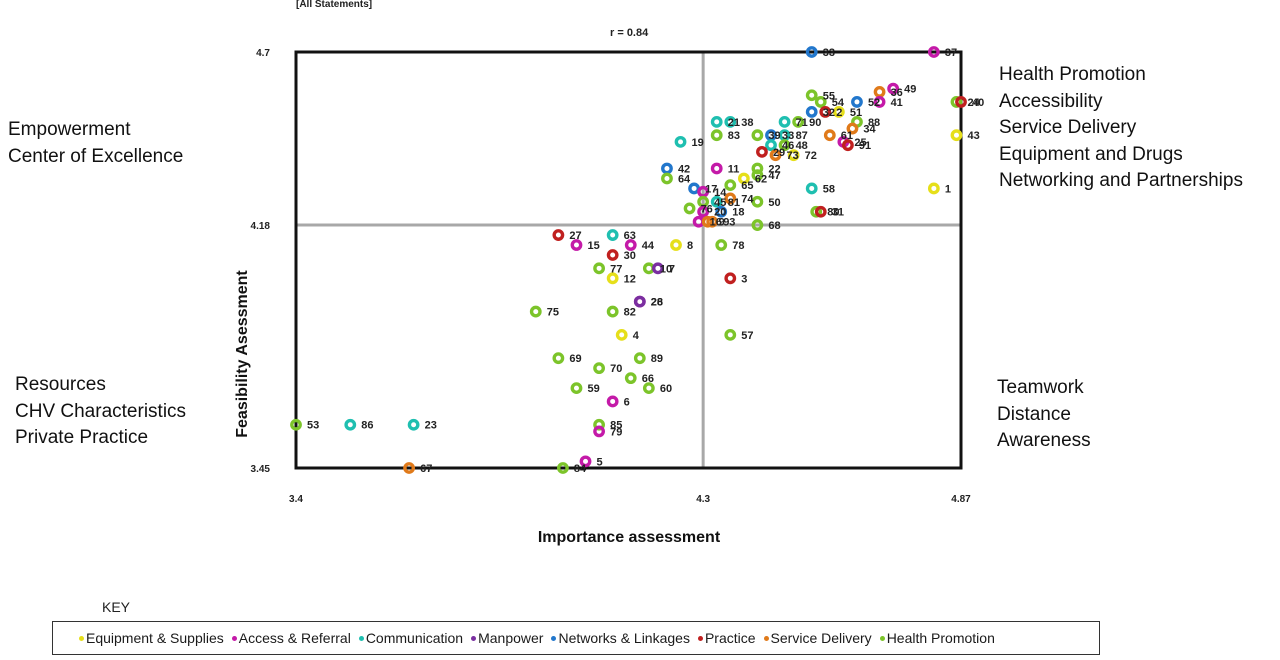 Image resolution: width=1280 pixels, height=660 pixels. I want to click on data-point-label: 26, so click(657, 303).